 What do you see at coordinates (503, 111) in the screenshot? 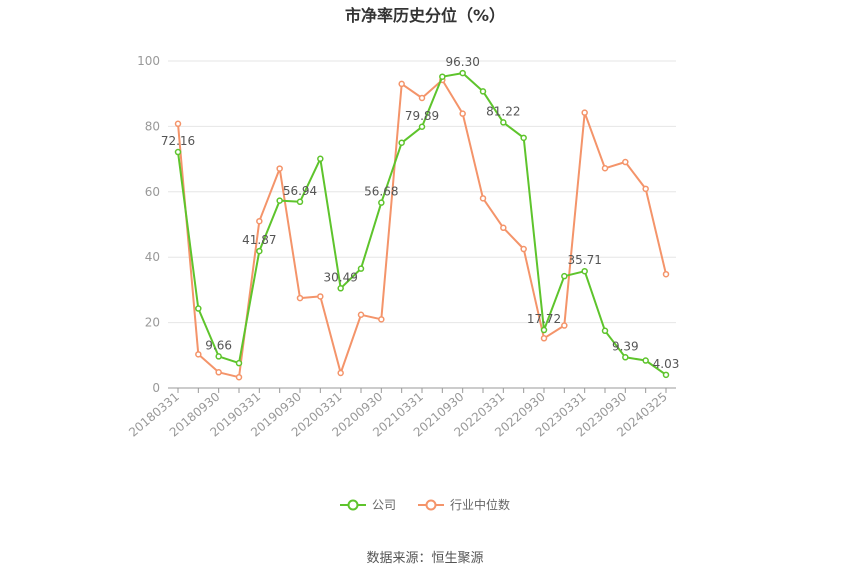
I see `data-label: 81.22` at bounding box center [503, 111].